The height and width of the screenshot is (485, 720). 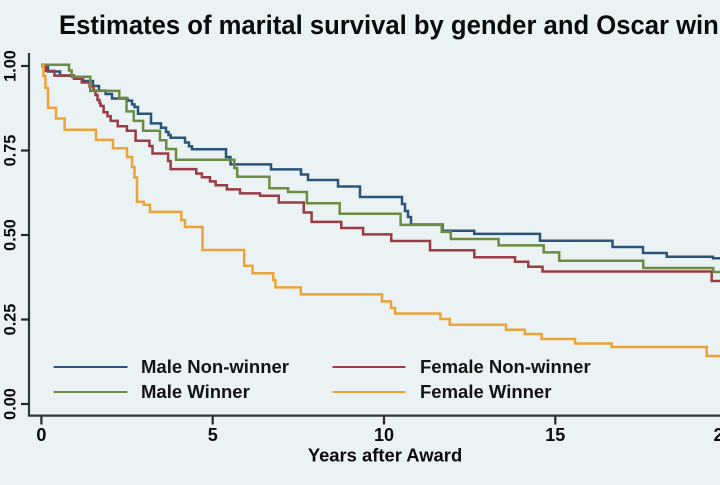 What do you see at coordinates (485, 391) in the screenshot?
I see `svg-text: Female Winner` at bounding box center [485, 391].